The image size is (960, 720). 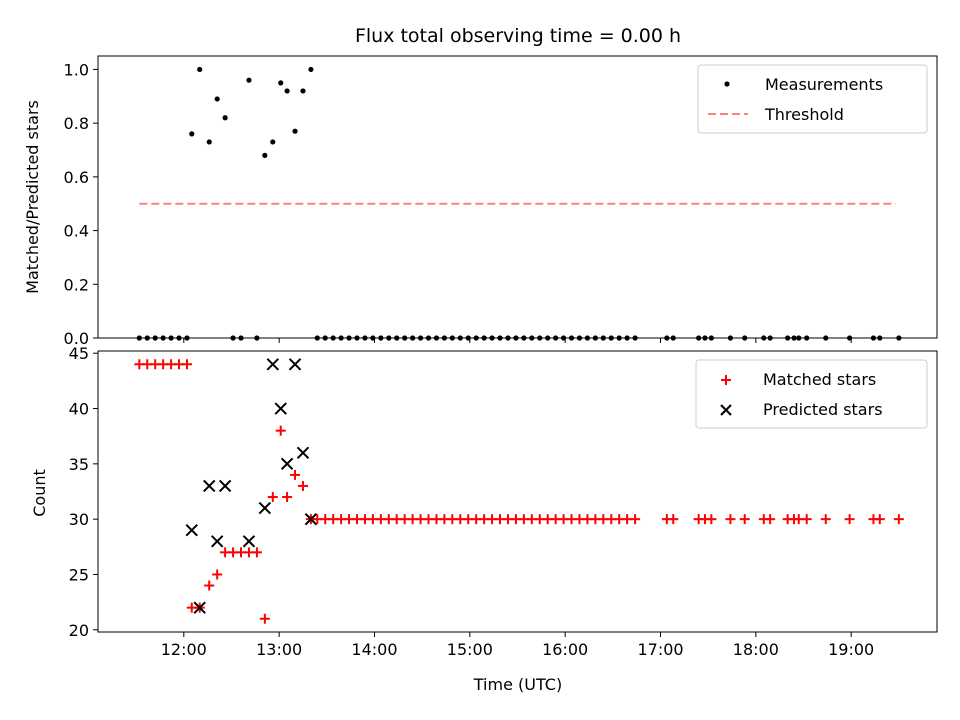 What do you see at coordinates (79, 464) in the screenshot?
I see `count-ytick-label: 35` at bounding box center [79, 464].